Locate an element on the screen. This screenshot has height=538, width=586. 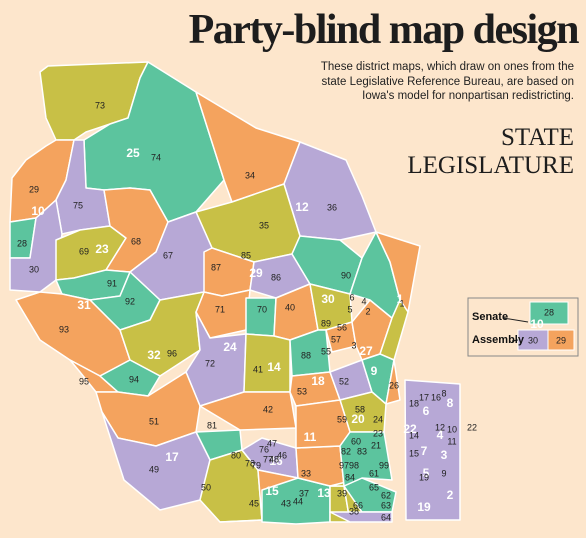
inset-milwaukee is located at coordinates (432, 450).